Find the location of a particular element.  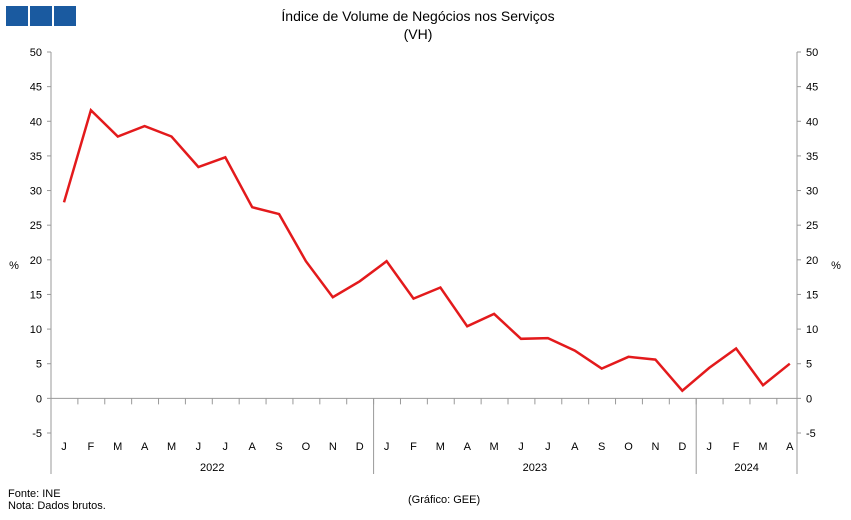

y-tick-label-left: 35 is located at coordinates (36, 157).